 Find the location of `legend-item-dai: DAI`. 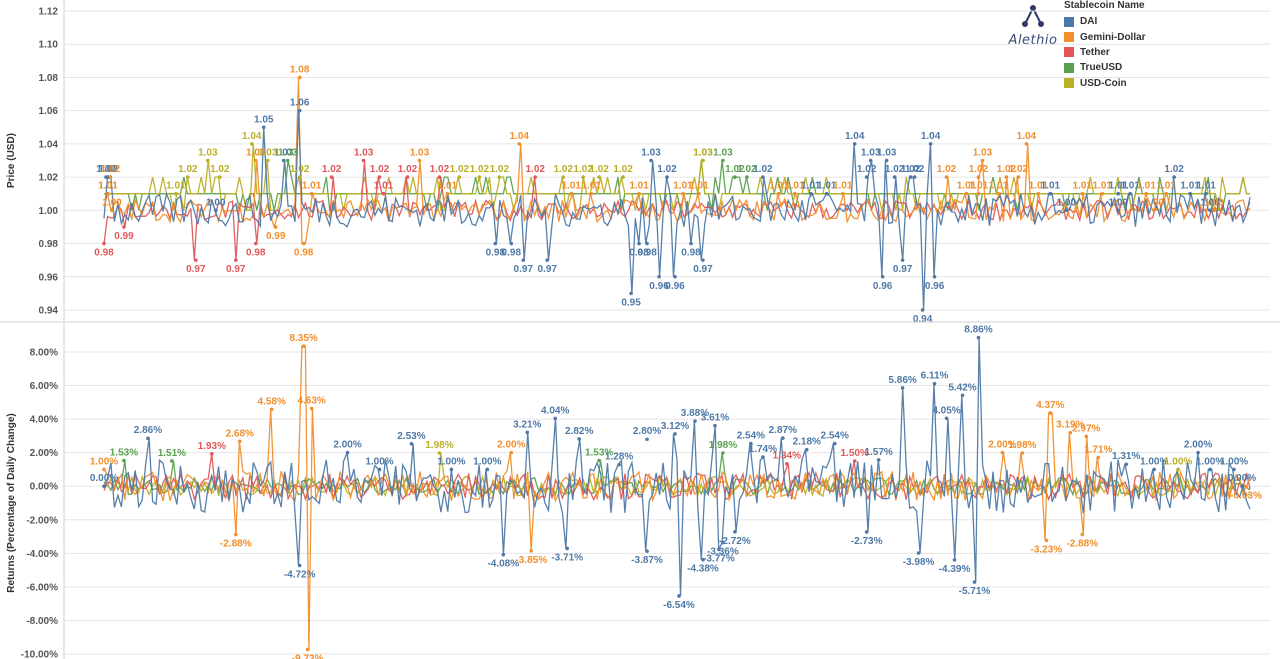

legend-item-dai: DAI is located at coordinates (1105, 21).